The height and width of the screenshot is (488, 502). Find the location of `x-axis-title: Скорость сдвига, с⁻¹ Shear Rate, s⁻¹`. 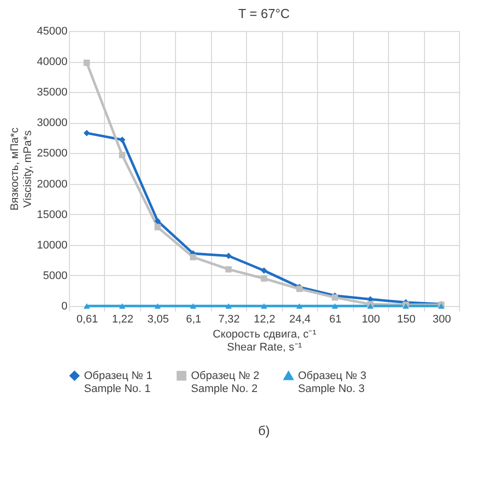

x-axis-title: Скорость сдвига, с⁻¹ Shear Rate, s⁻¹ is located at coordinates (264, 341).